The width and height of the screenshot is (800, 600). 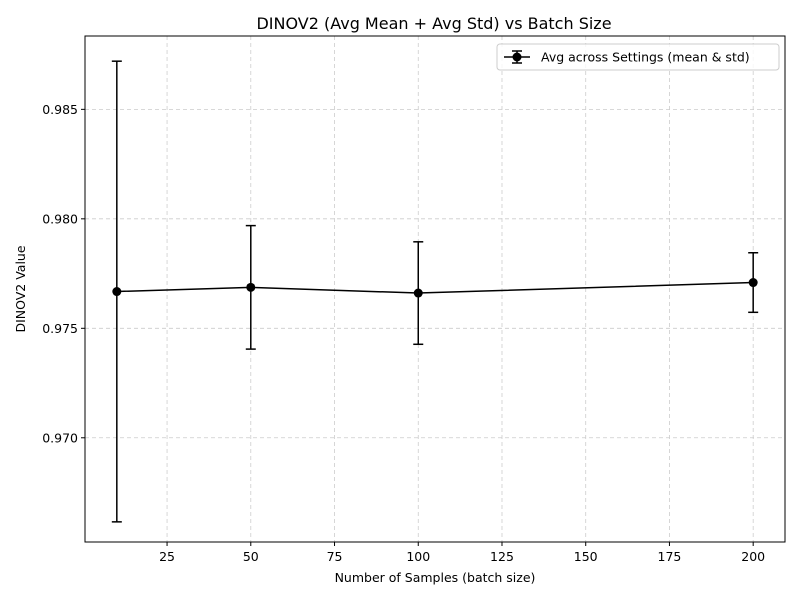 What do you see at coordinates (502, 556) in the screenshot?
I see `x-tick-label: 125` at bounding box center [502, 556].